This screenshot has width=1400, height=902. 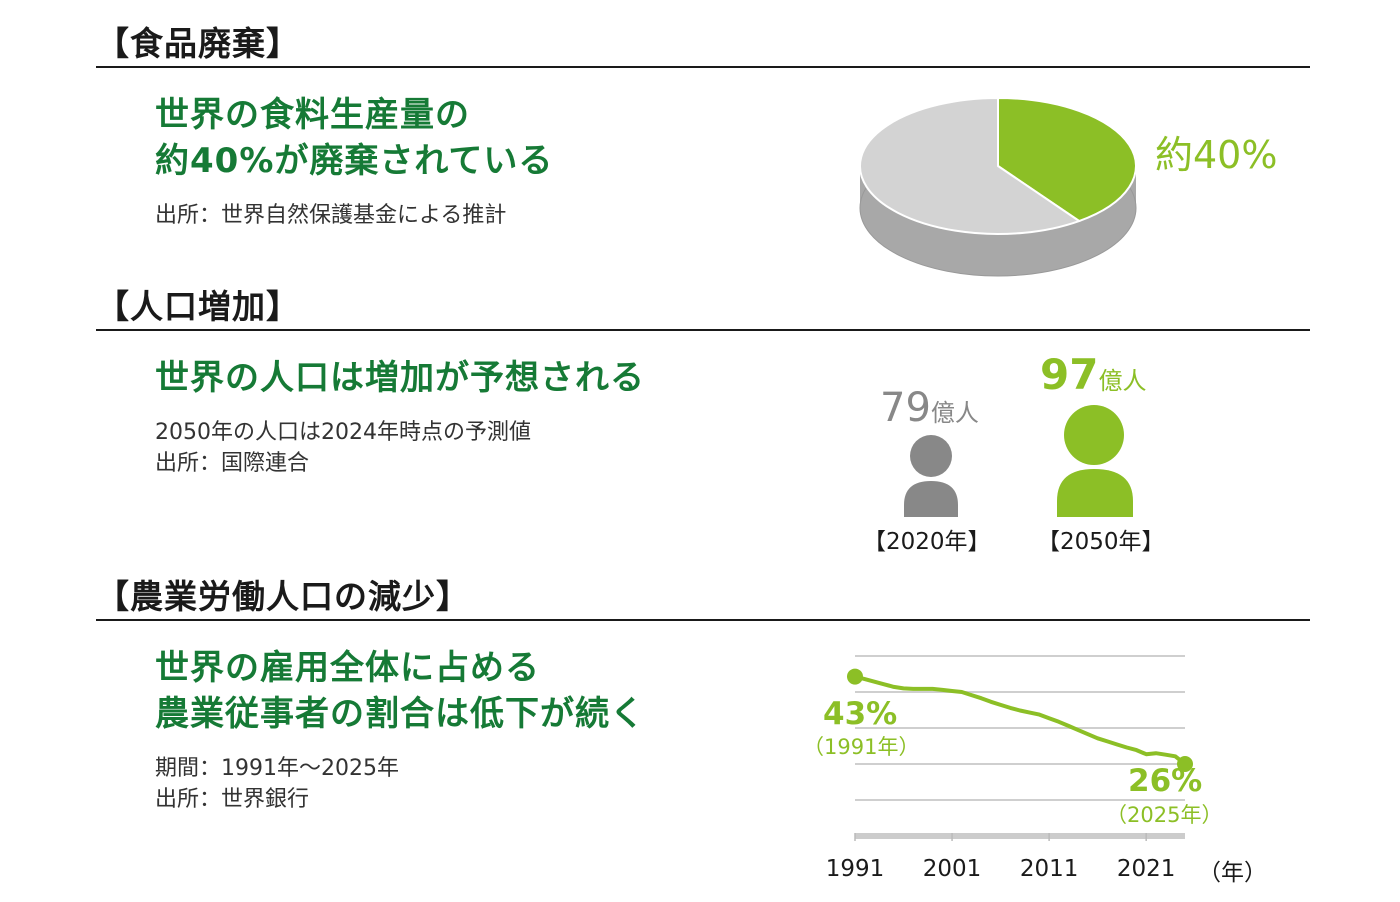 I want to click on pop-2020-unit: 億人, so click(x=954, y=413).